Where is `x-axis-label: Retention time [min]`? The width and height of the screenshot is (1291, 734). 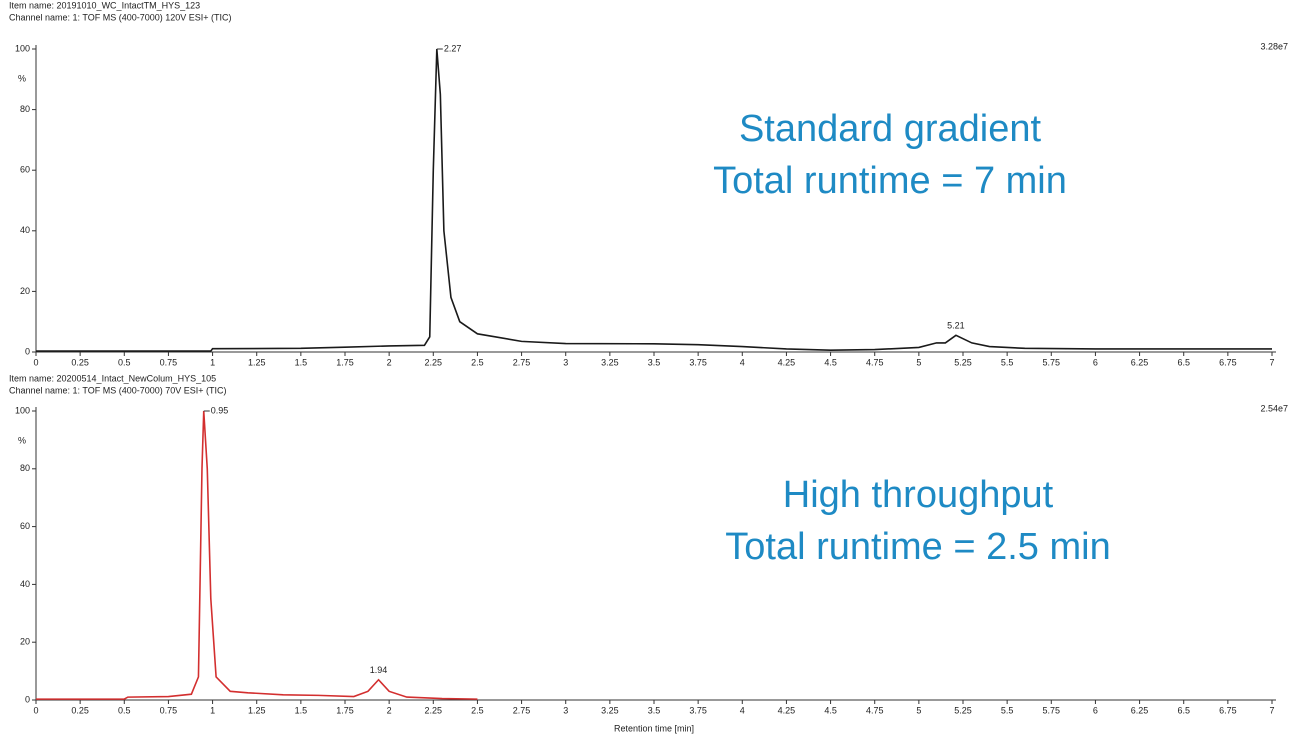
x-axis-label: Retention time [min] is located at coordinates (654, 728).